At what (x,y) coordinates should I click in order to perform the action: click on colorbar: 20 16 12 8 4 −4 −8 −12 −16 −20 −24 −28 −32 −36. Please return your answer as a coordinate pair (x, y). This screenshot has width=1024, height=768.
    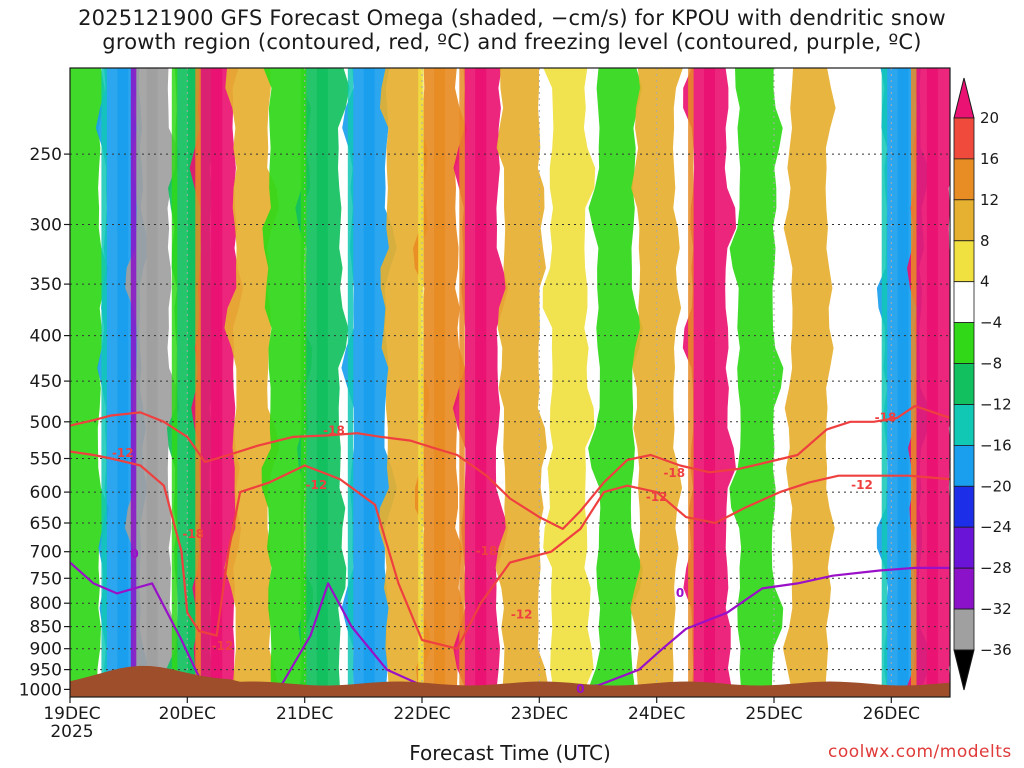
    Looking at the image, I should click on (982, 384).